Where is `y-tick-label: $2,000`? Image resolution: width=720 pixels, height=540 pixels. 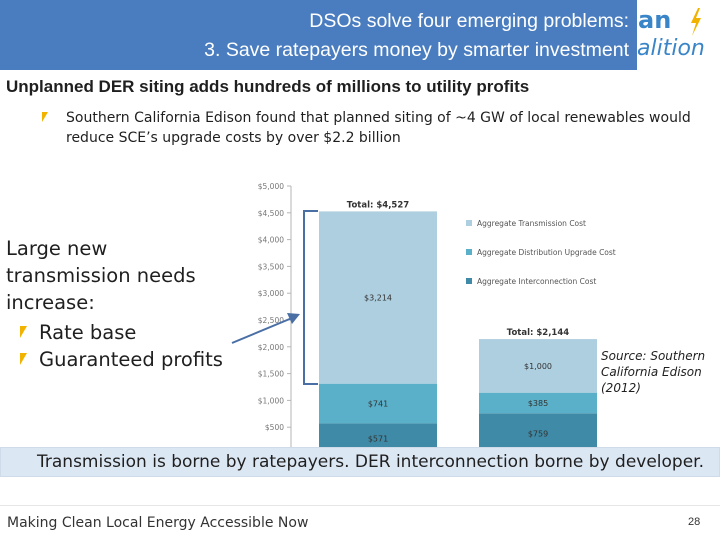
y-tick-label: $2,000 is located at coordinates (271, 347).